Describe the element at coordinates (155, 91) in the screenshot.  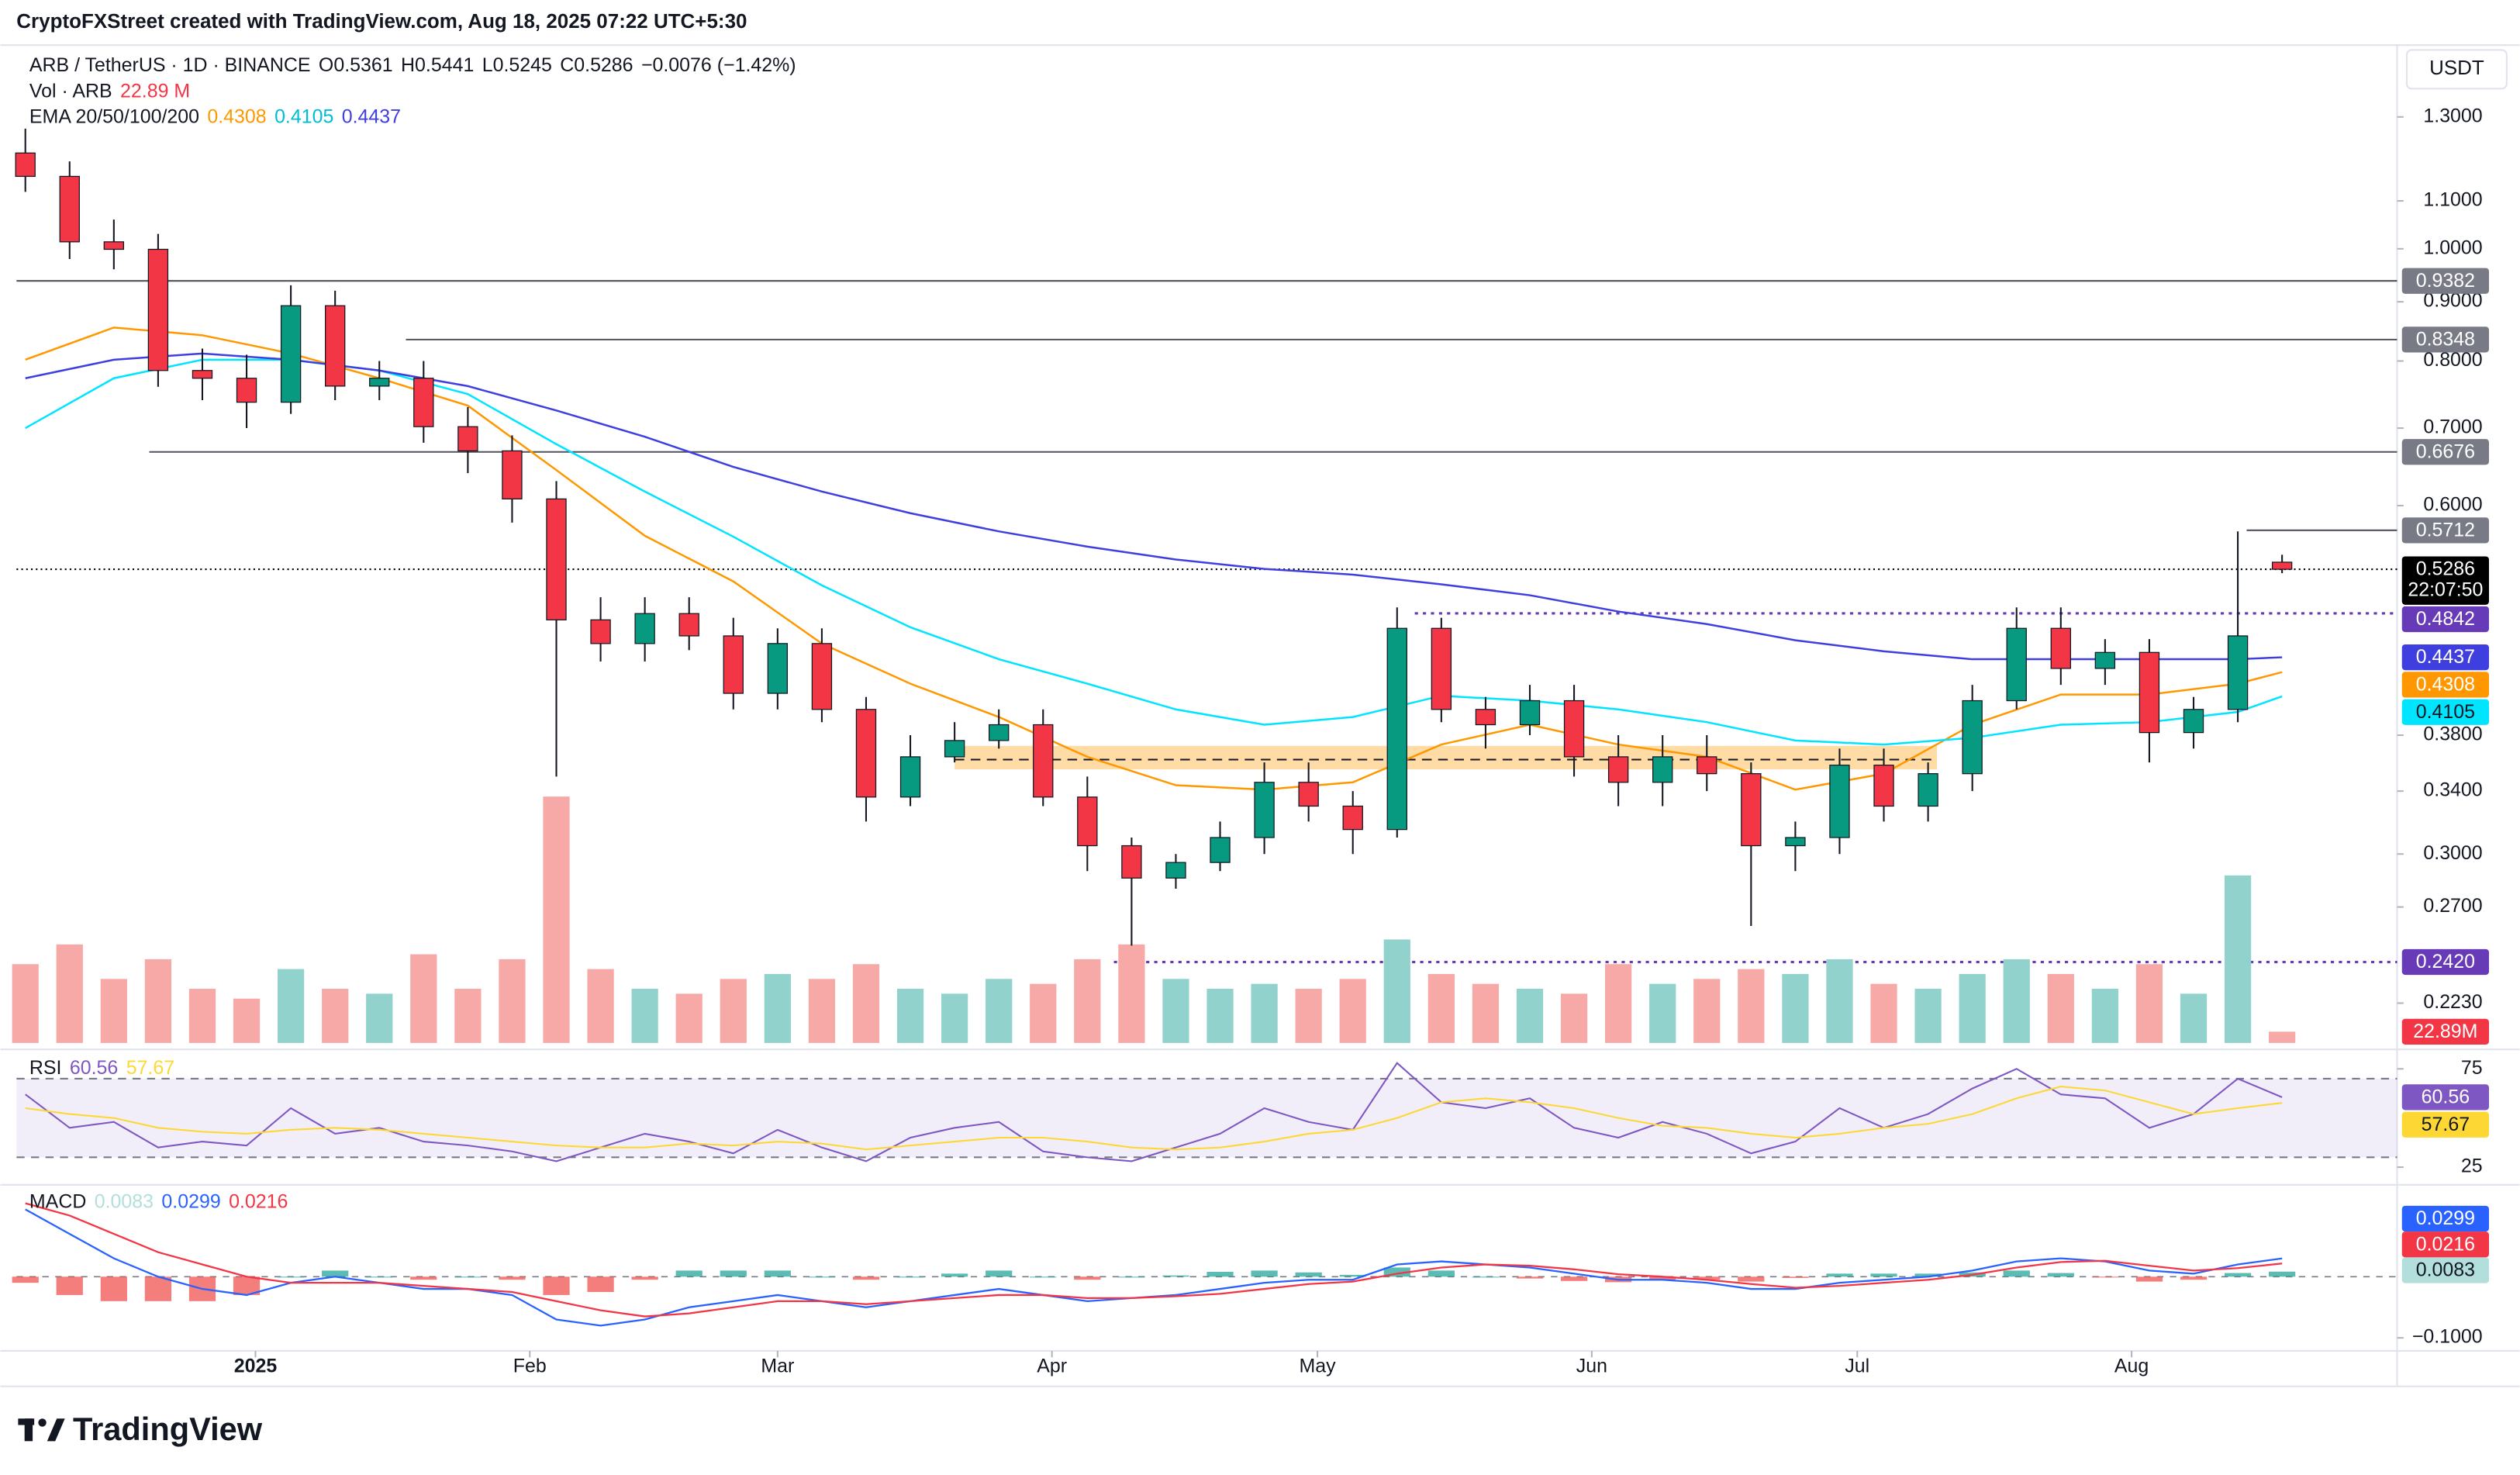
I see `legend-volume-part: 22.89 M` at that location.